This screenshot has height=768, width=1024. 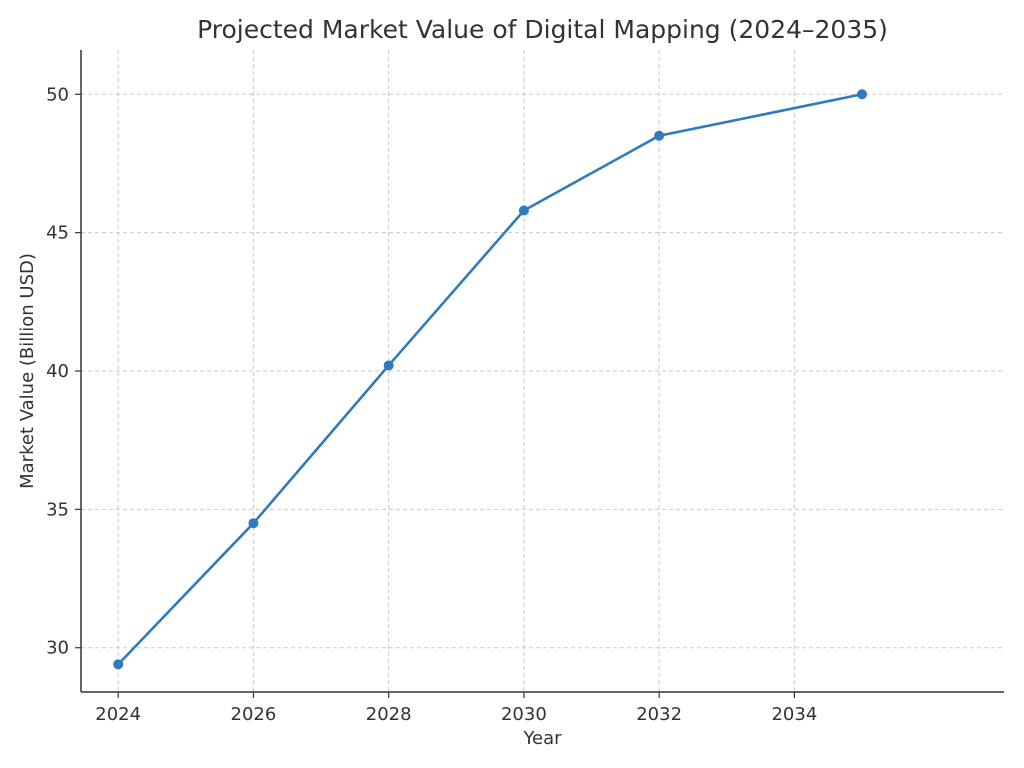 I want to click on y-tick-label: 30, so click(x=57, y=648).